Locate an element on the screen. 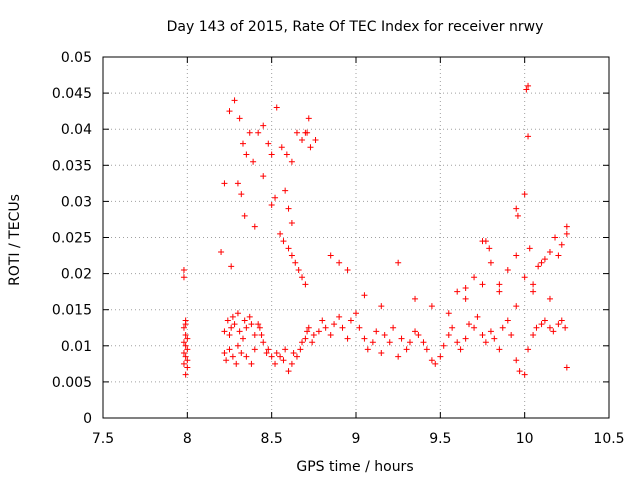 The width and height of the screenshot is (640, 480). x-tick-label: 9 is located at coordinates (356, 439).